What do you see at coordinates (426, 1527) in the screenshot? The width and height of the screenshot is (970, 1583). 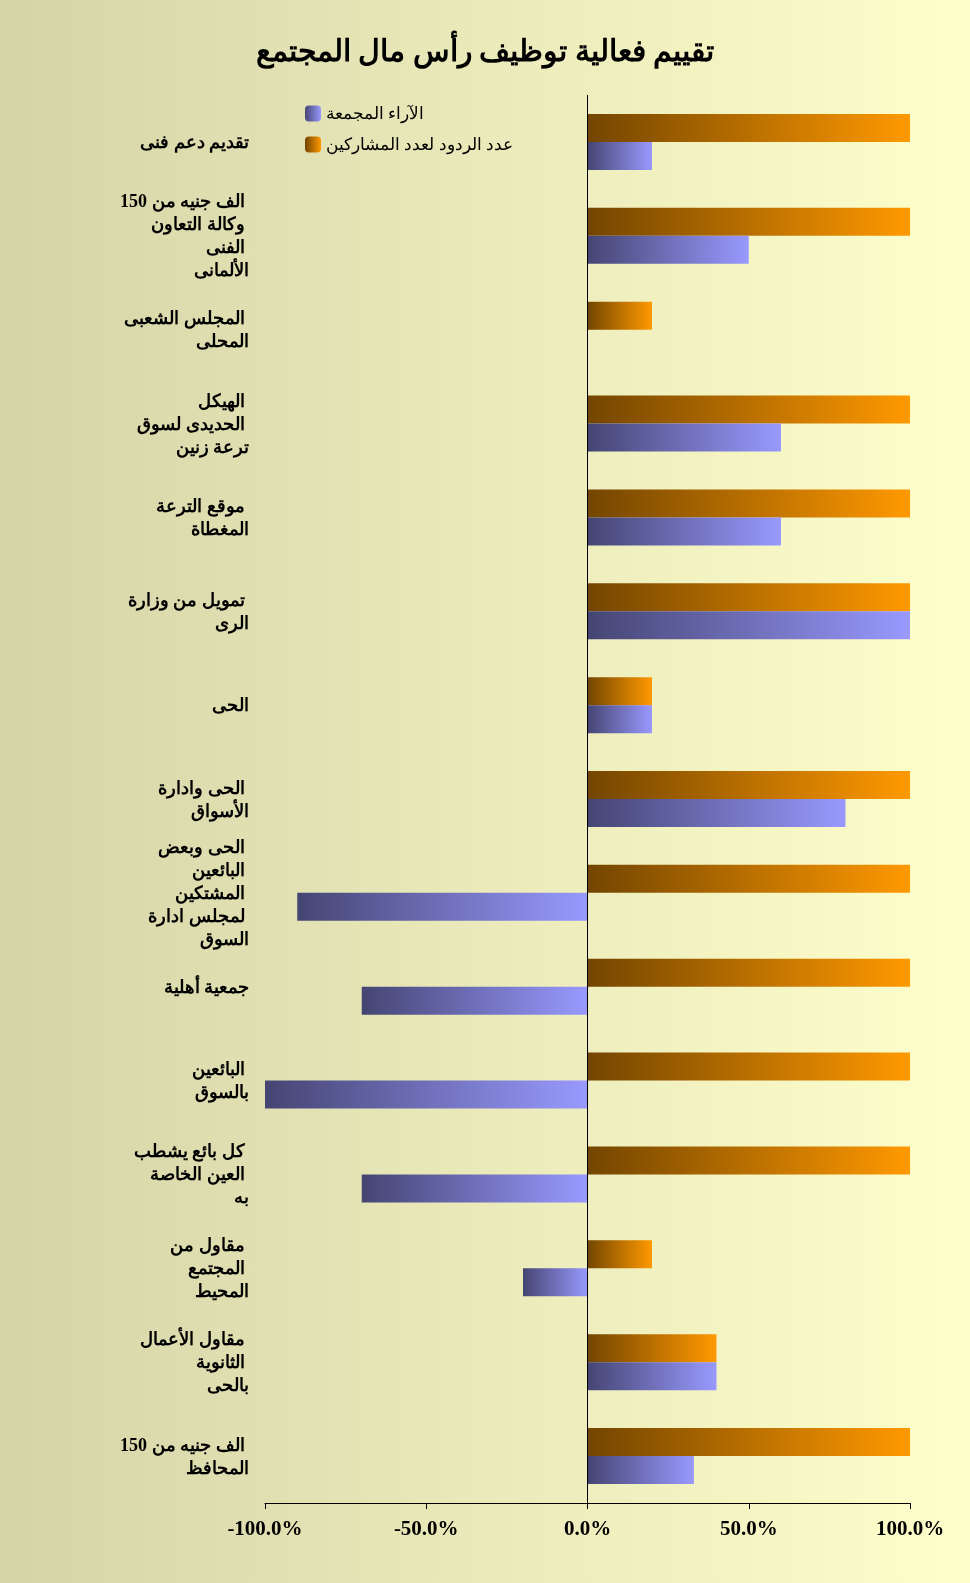 I see `x-tick-label: -50.0%` at bounding box center [426, 1527].